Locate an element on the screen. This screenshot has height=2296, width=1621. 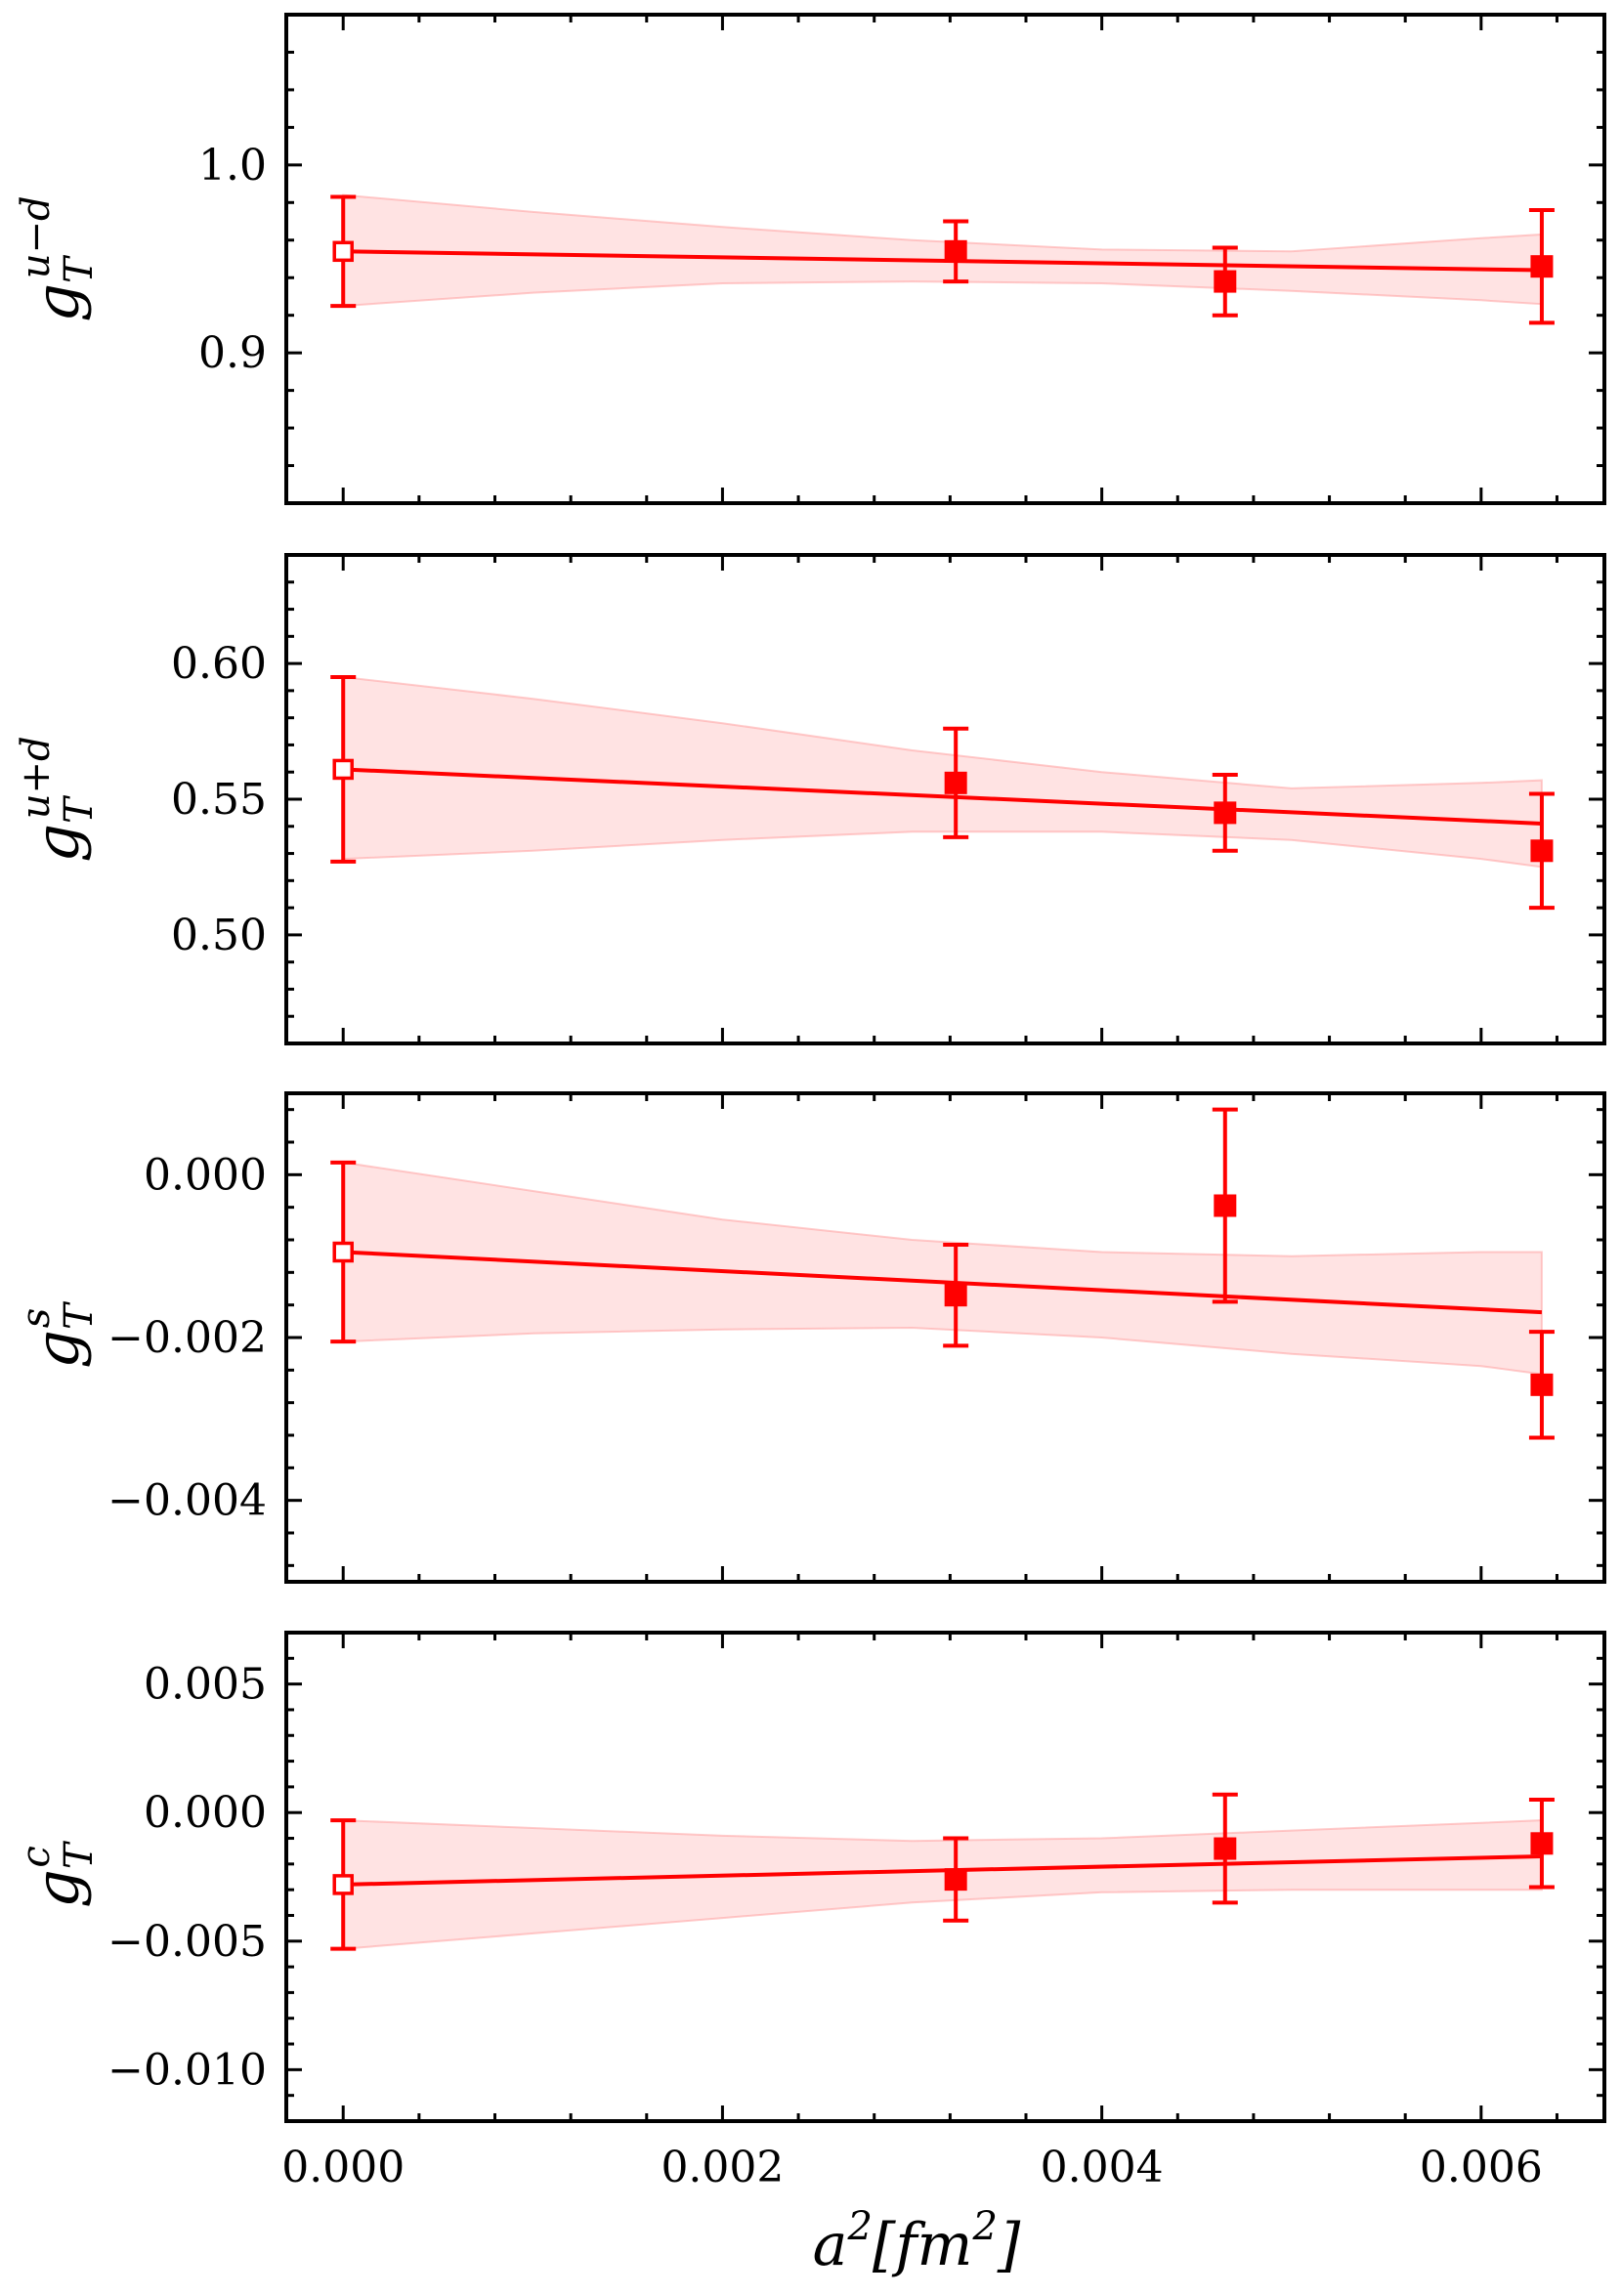
y-tick-label: −0.005 is located at coordinates (187, 1942).